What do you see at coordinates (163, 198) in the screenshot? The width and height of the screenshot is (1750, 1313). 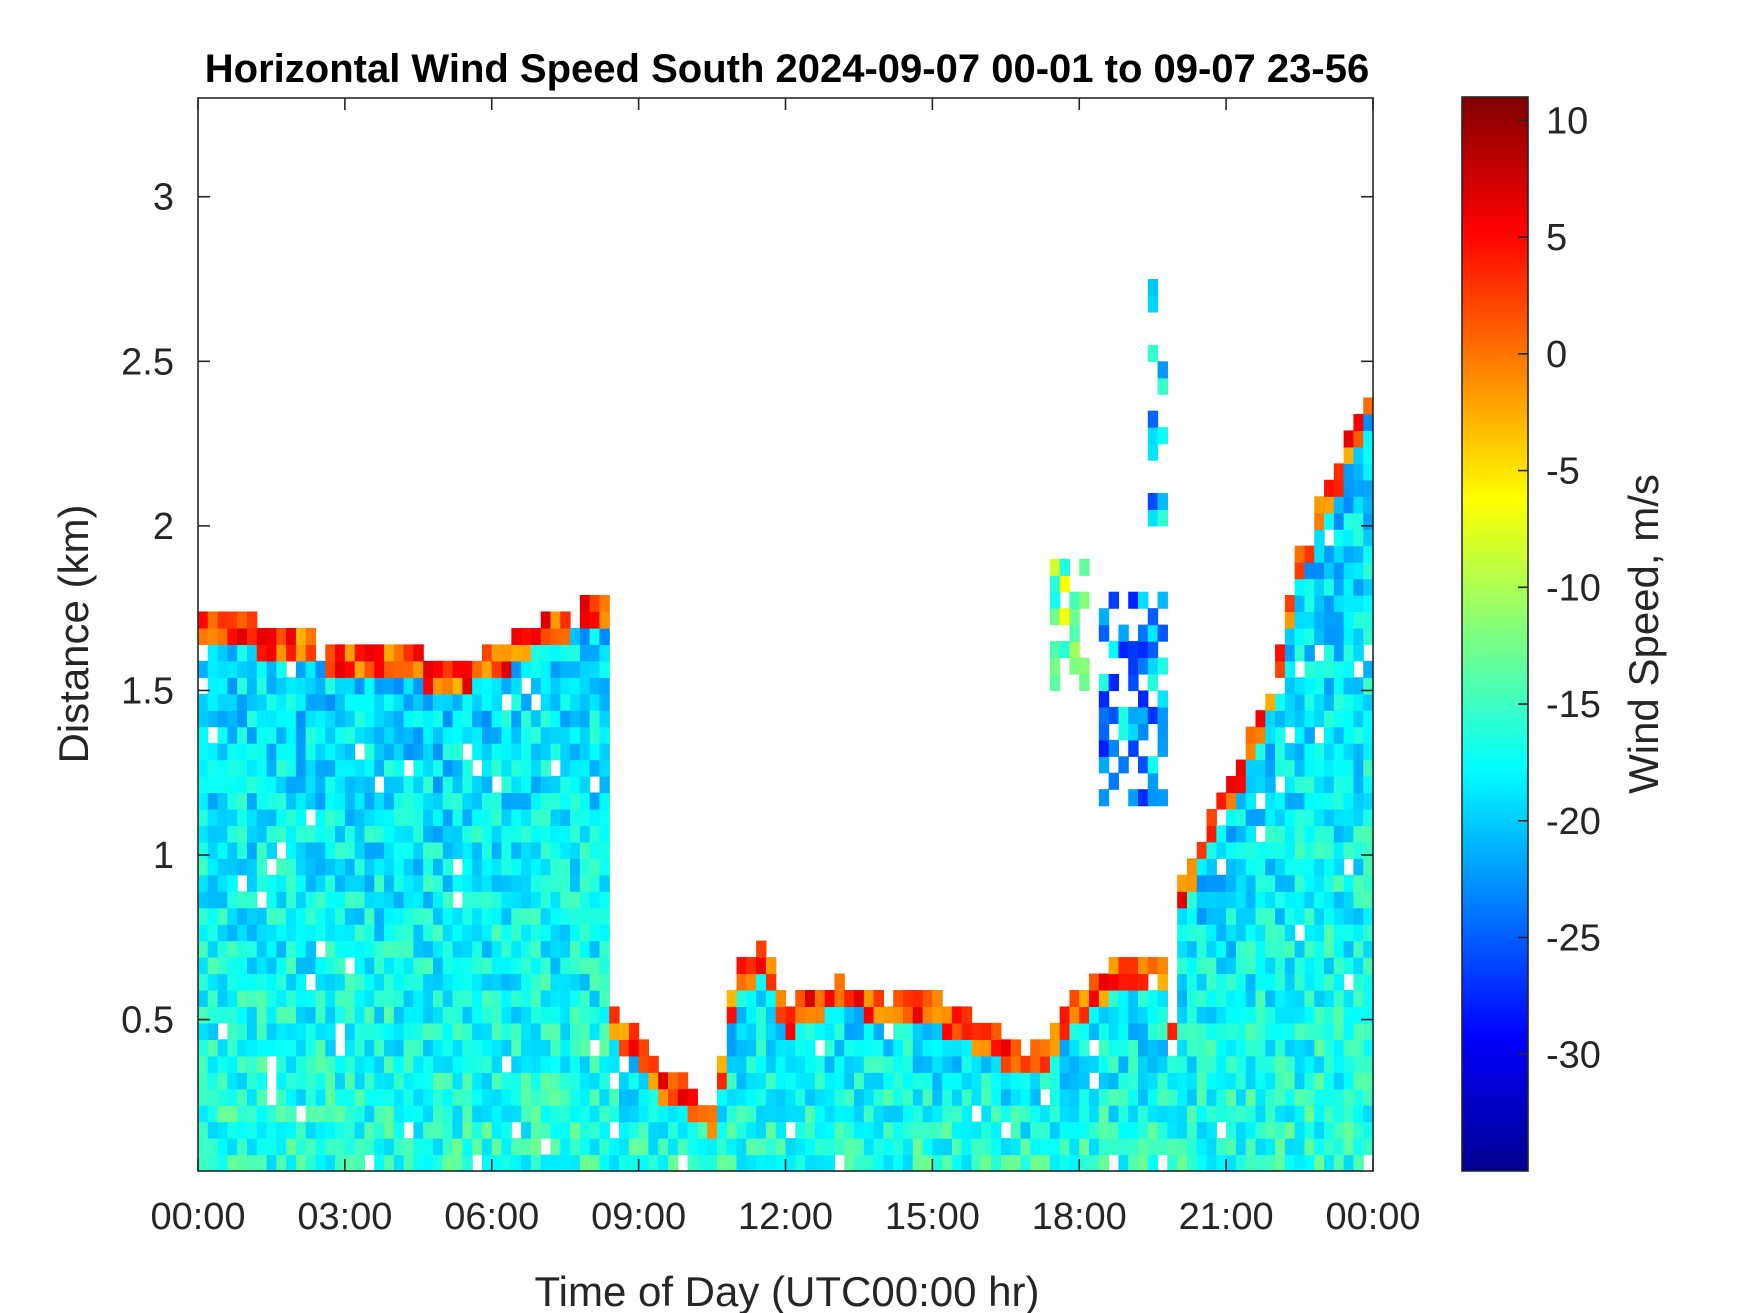 I see `y-tick-label: 3` at bounding box center [163, 198].